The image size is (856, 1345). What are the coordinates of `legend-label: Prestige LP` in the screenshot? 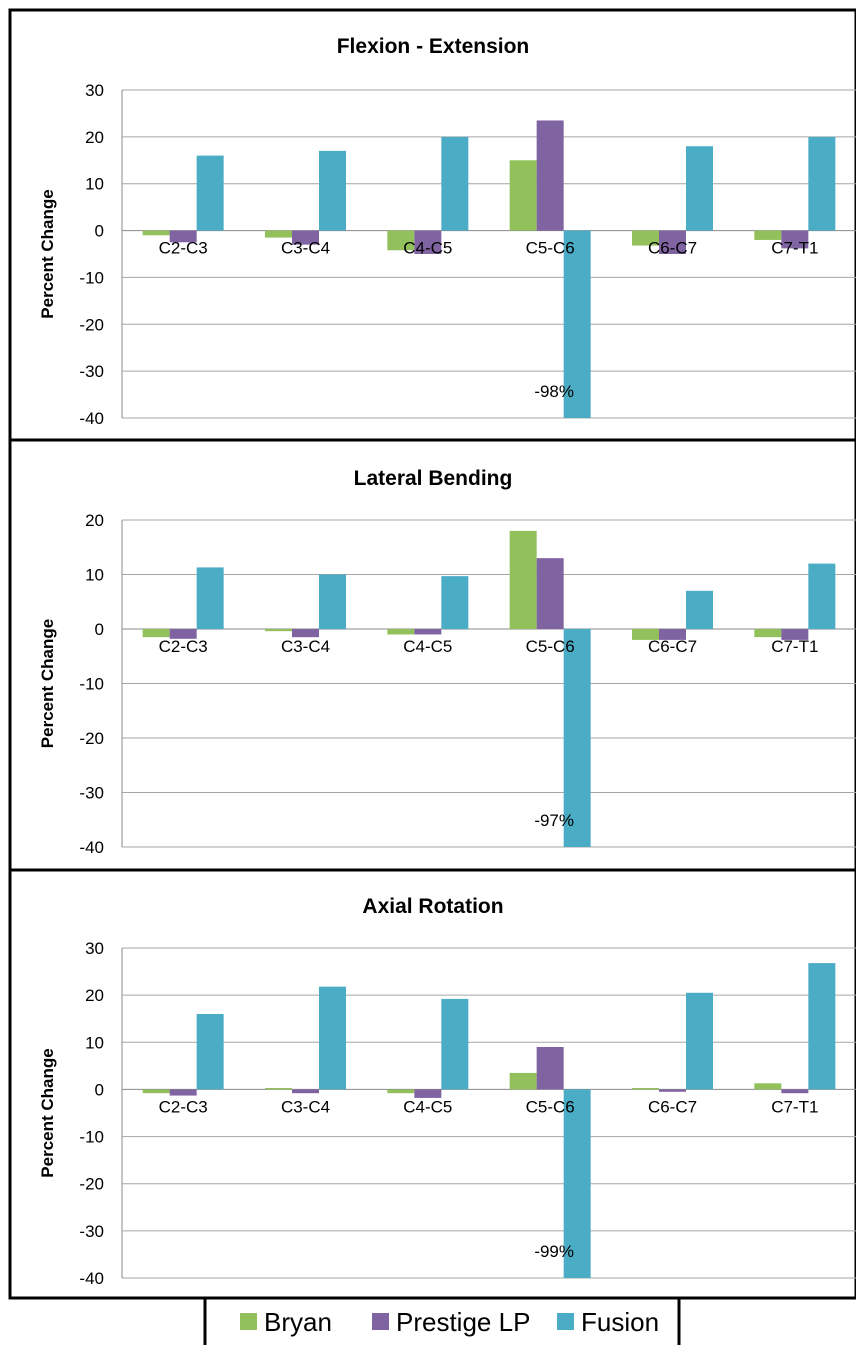 It's located at (463, 1322).